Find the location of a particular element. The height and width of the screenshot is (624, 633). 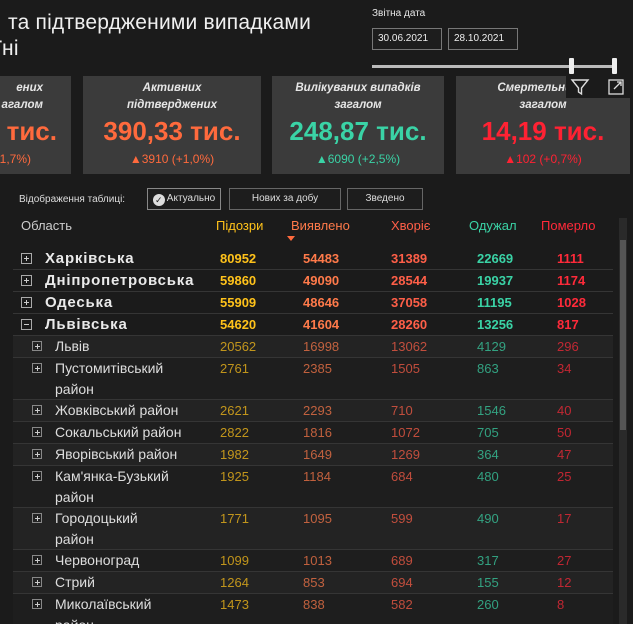

district-name: Кам'янка-Бузький район is located at coordinates (112, 487).